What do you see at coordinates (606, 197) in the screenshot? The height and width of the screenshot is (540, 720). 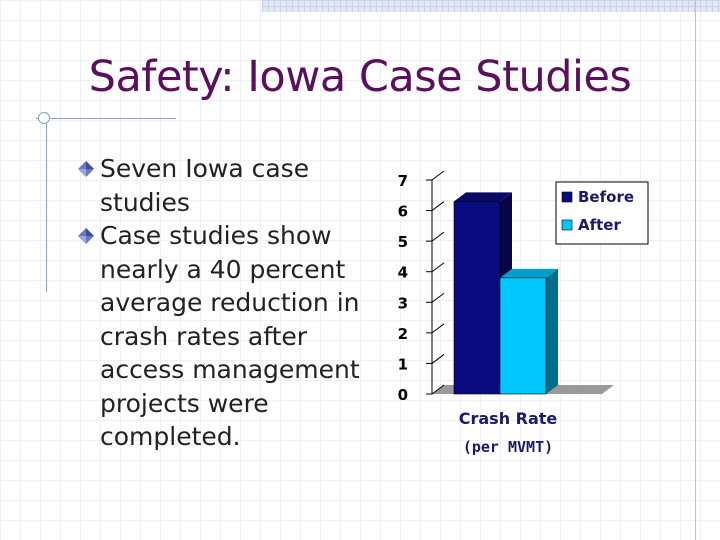 I see `legend-label: Before` at bounding box center [606, 197].